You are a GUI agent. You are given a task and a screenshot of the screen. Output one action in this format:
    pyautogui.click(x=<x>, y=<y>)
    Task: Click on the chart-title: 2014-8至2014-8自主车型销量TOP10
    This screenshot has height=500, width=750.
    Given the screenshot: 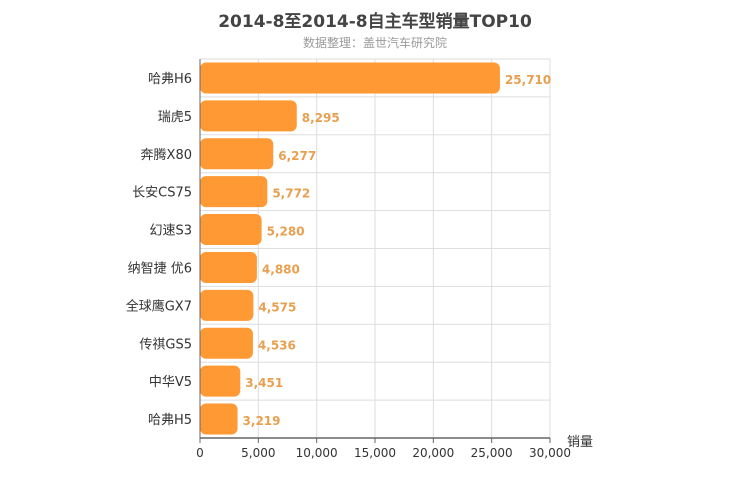 What is the action you would take?
    pyautogui.click(x=375, y=22)
    